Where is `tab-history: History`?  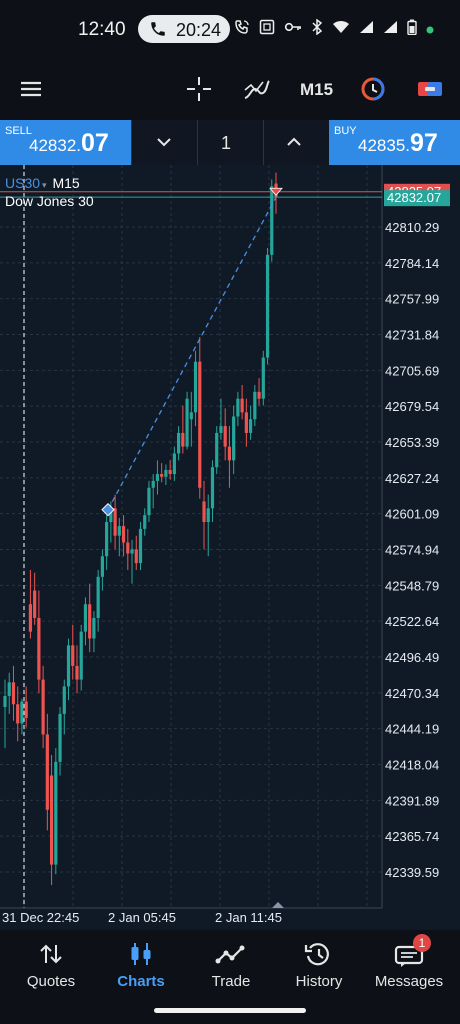
tab-history: History is located at coordinates (319, 963).